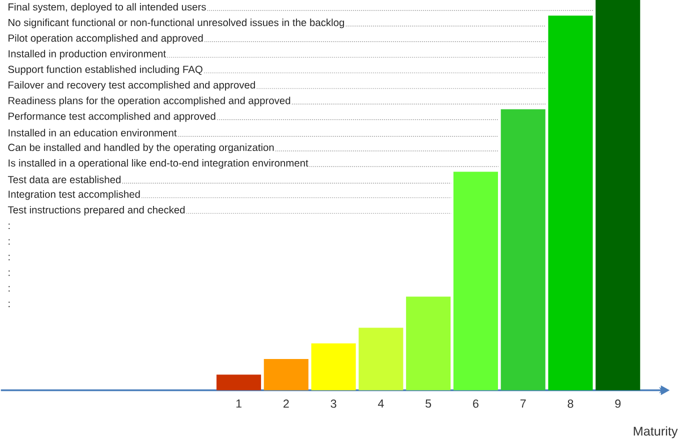 The image size is (681, 441). I want to click on text: Final system, deployed to all intended users, so click(107, 7).